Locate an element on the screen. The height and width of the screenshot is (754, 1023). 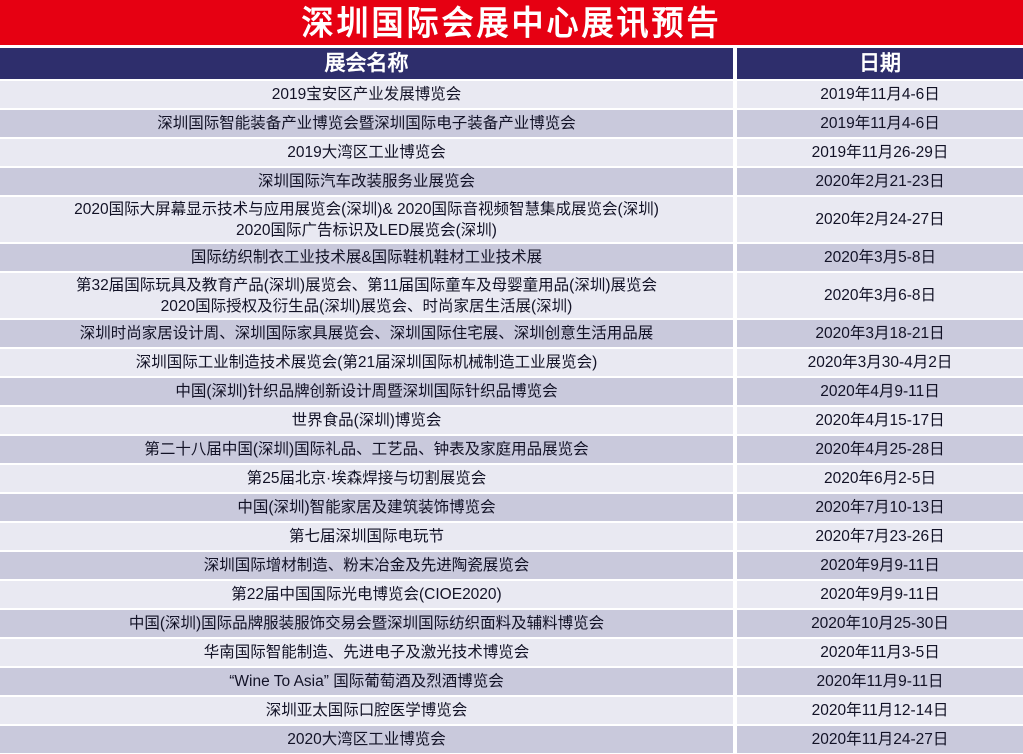
exhibition-name-cell: 中国(深圳)智能家居及建筑装饰博览会 is located at coordinates (368, 507).